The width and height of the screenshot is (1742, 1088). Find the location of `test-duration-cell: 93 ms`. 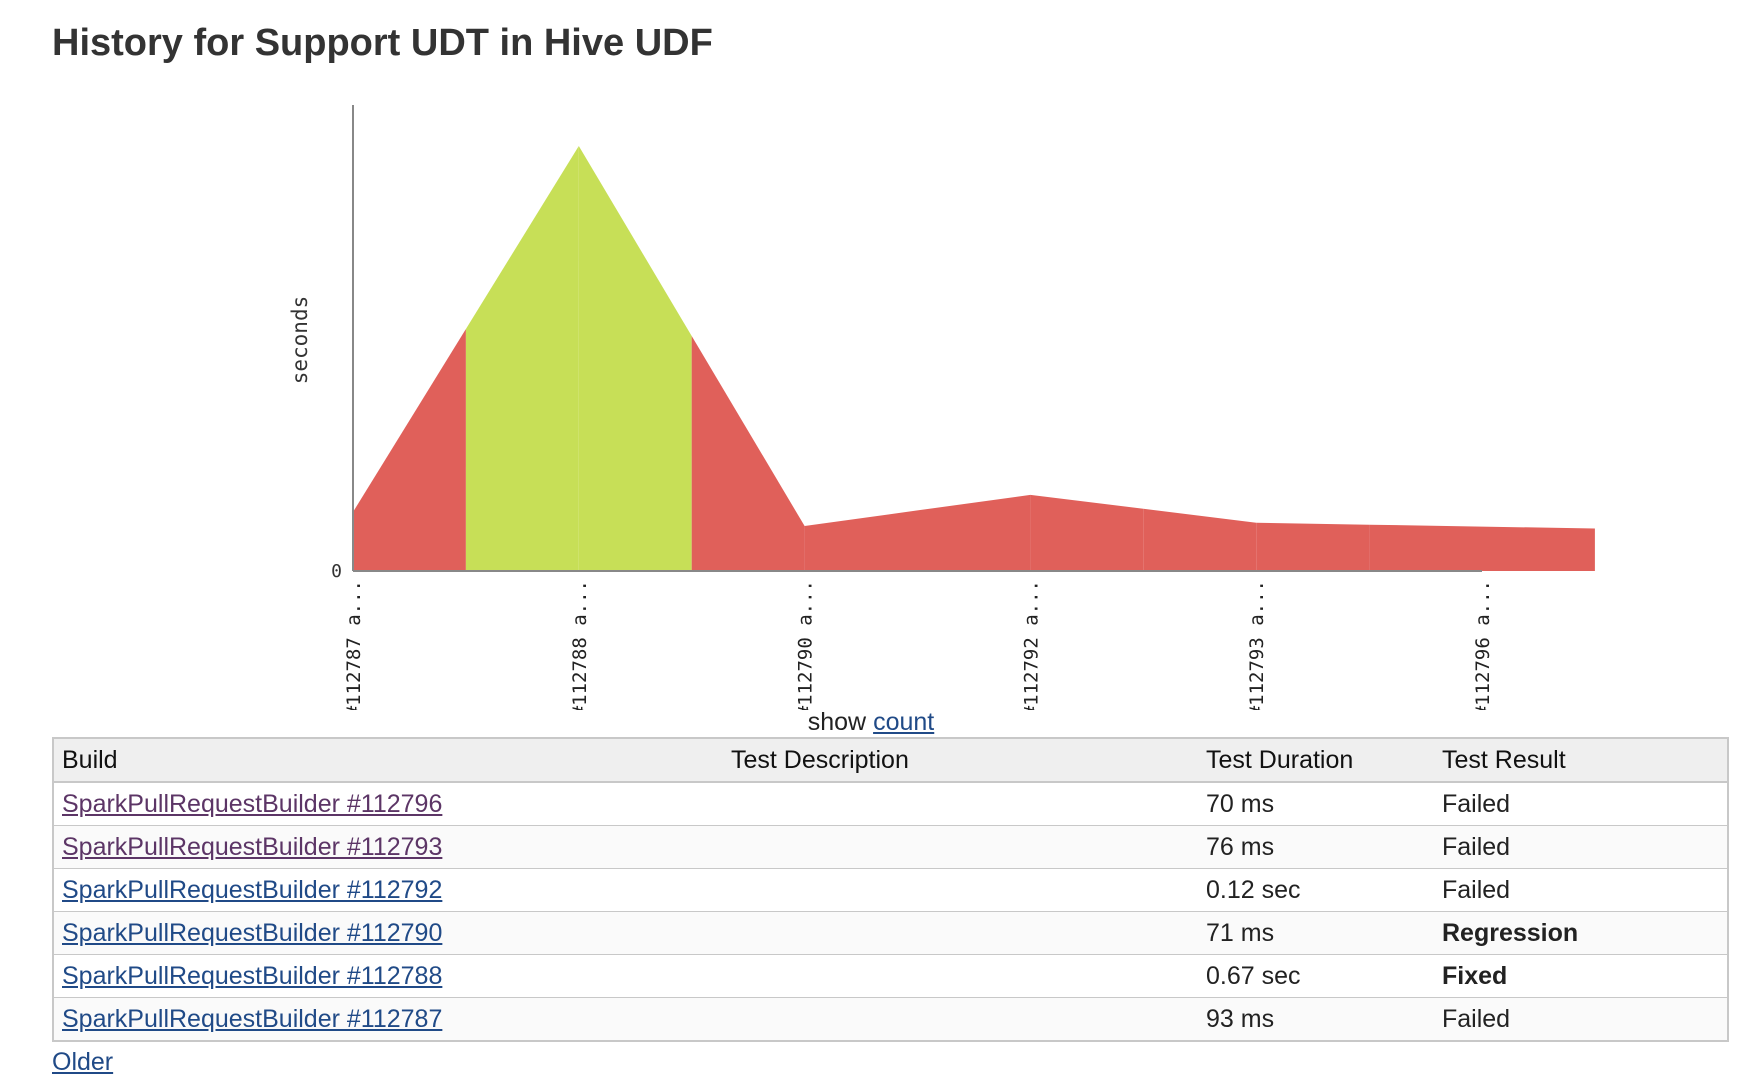

test-duration-cell: 93 ms is located at coordinates (1316, 1019).